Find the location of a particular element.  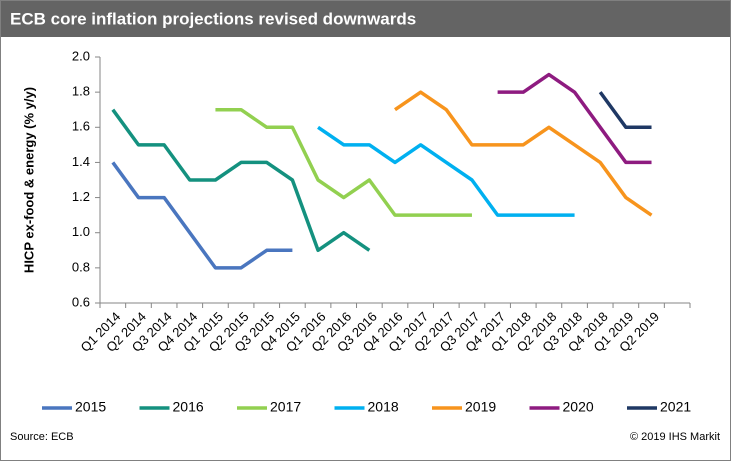

legend-label: 2015 is located at coordinates (90, 407).